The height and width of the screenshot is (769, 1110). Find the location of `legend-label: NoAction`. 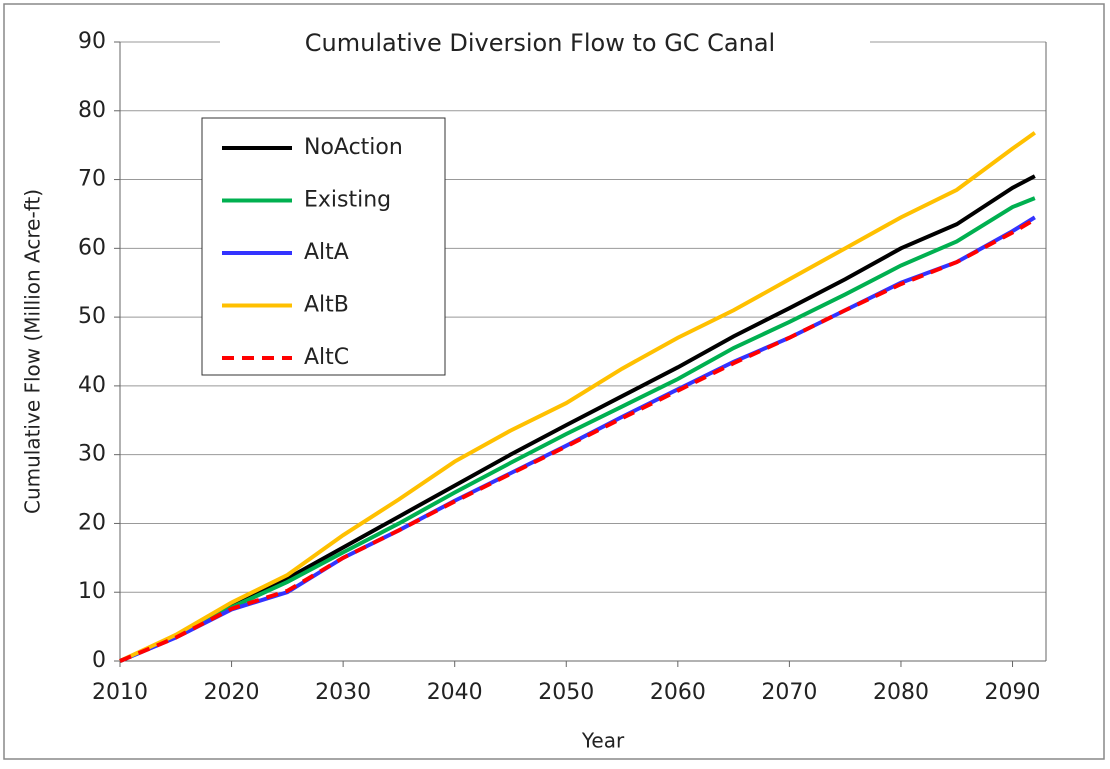

legend-label: NoAction is located at coordinates (353, 147).